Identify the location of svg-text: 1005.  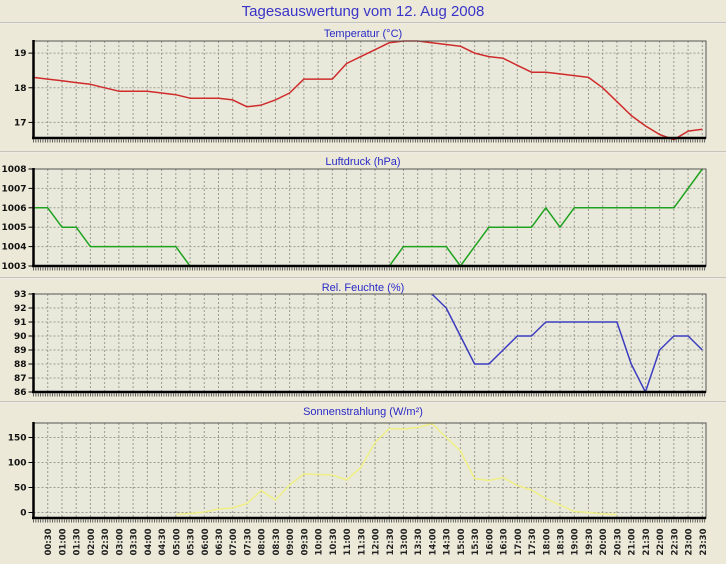
(13, 228).